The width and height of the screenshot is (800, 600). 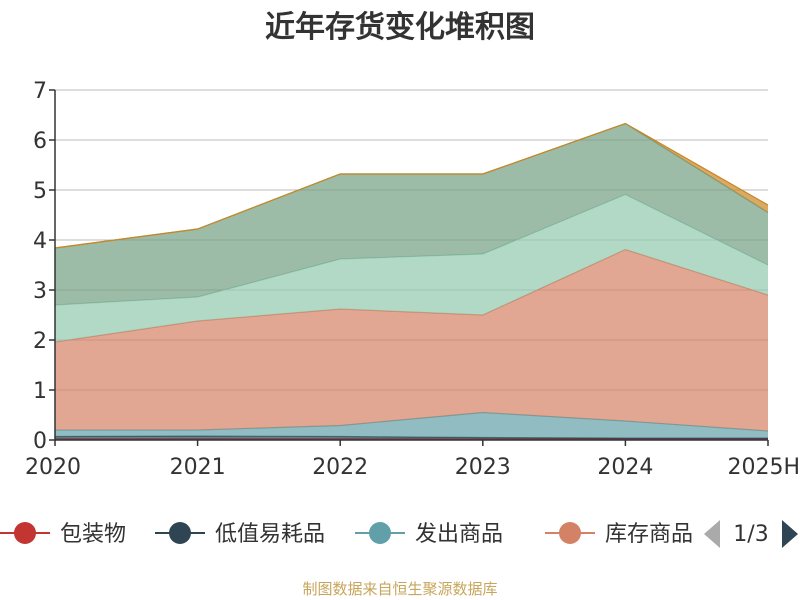 I want to click on y-tick-label: 2, so click(x=40, y=341).